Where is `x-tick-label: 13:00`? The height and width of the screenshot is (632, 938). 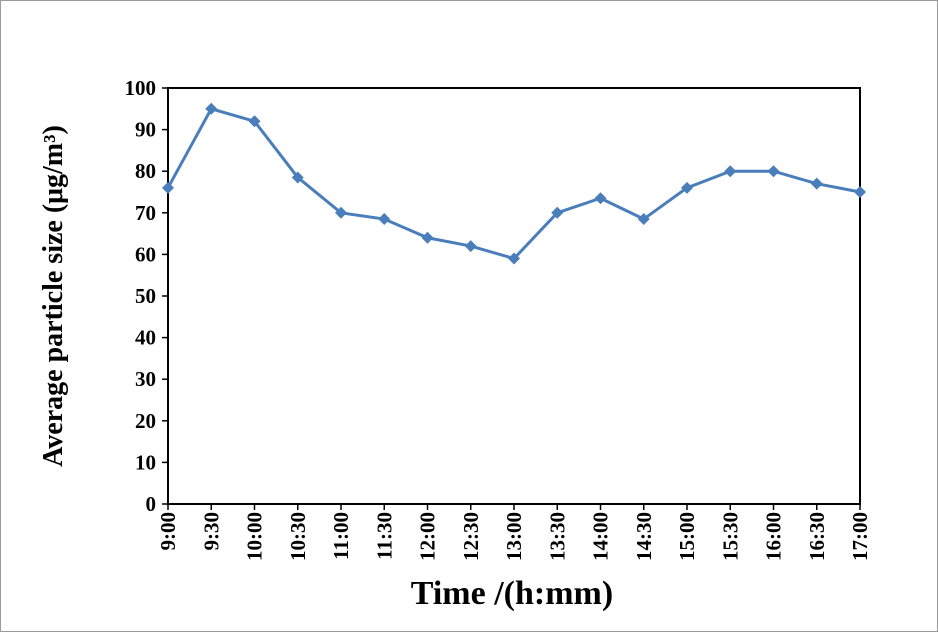
x-tick-label: 13:00 is located at coordinates (514, 536).